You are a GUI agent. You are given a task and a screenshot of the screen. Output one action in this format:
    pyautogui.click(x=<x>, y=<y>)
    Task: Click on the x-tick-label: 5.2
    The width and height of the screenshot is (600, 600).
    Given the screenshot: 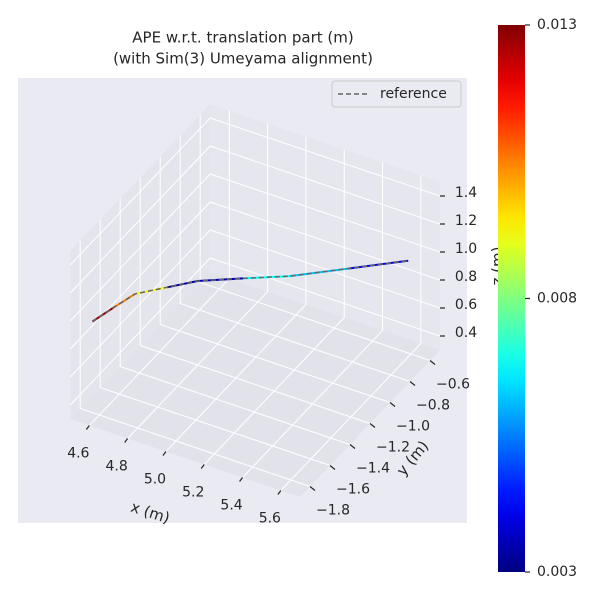 What is the action you would take?
    pyautogui.click(x=193, y=493)
    